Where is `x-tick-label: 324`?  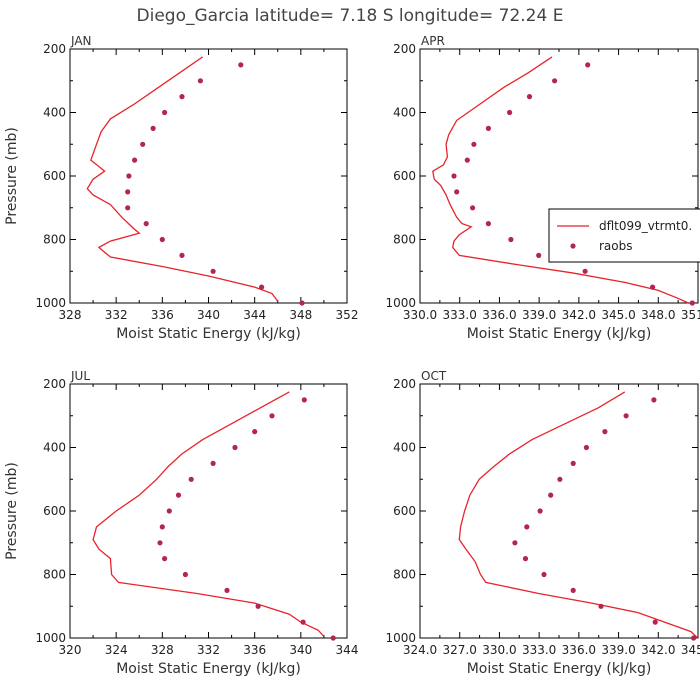
x-tick-label: 324 is located at coordinates (116, 650).